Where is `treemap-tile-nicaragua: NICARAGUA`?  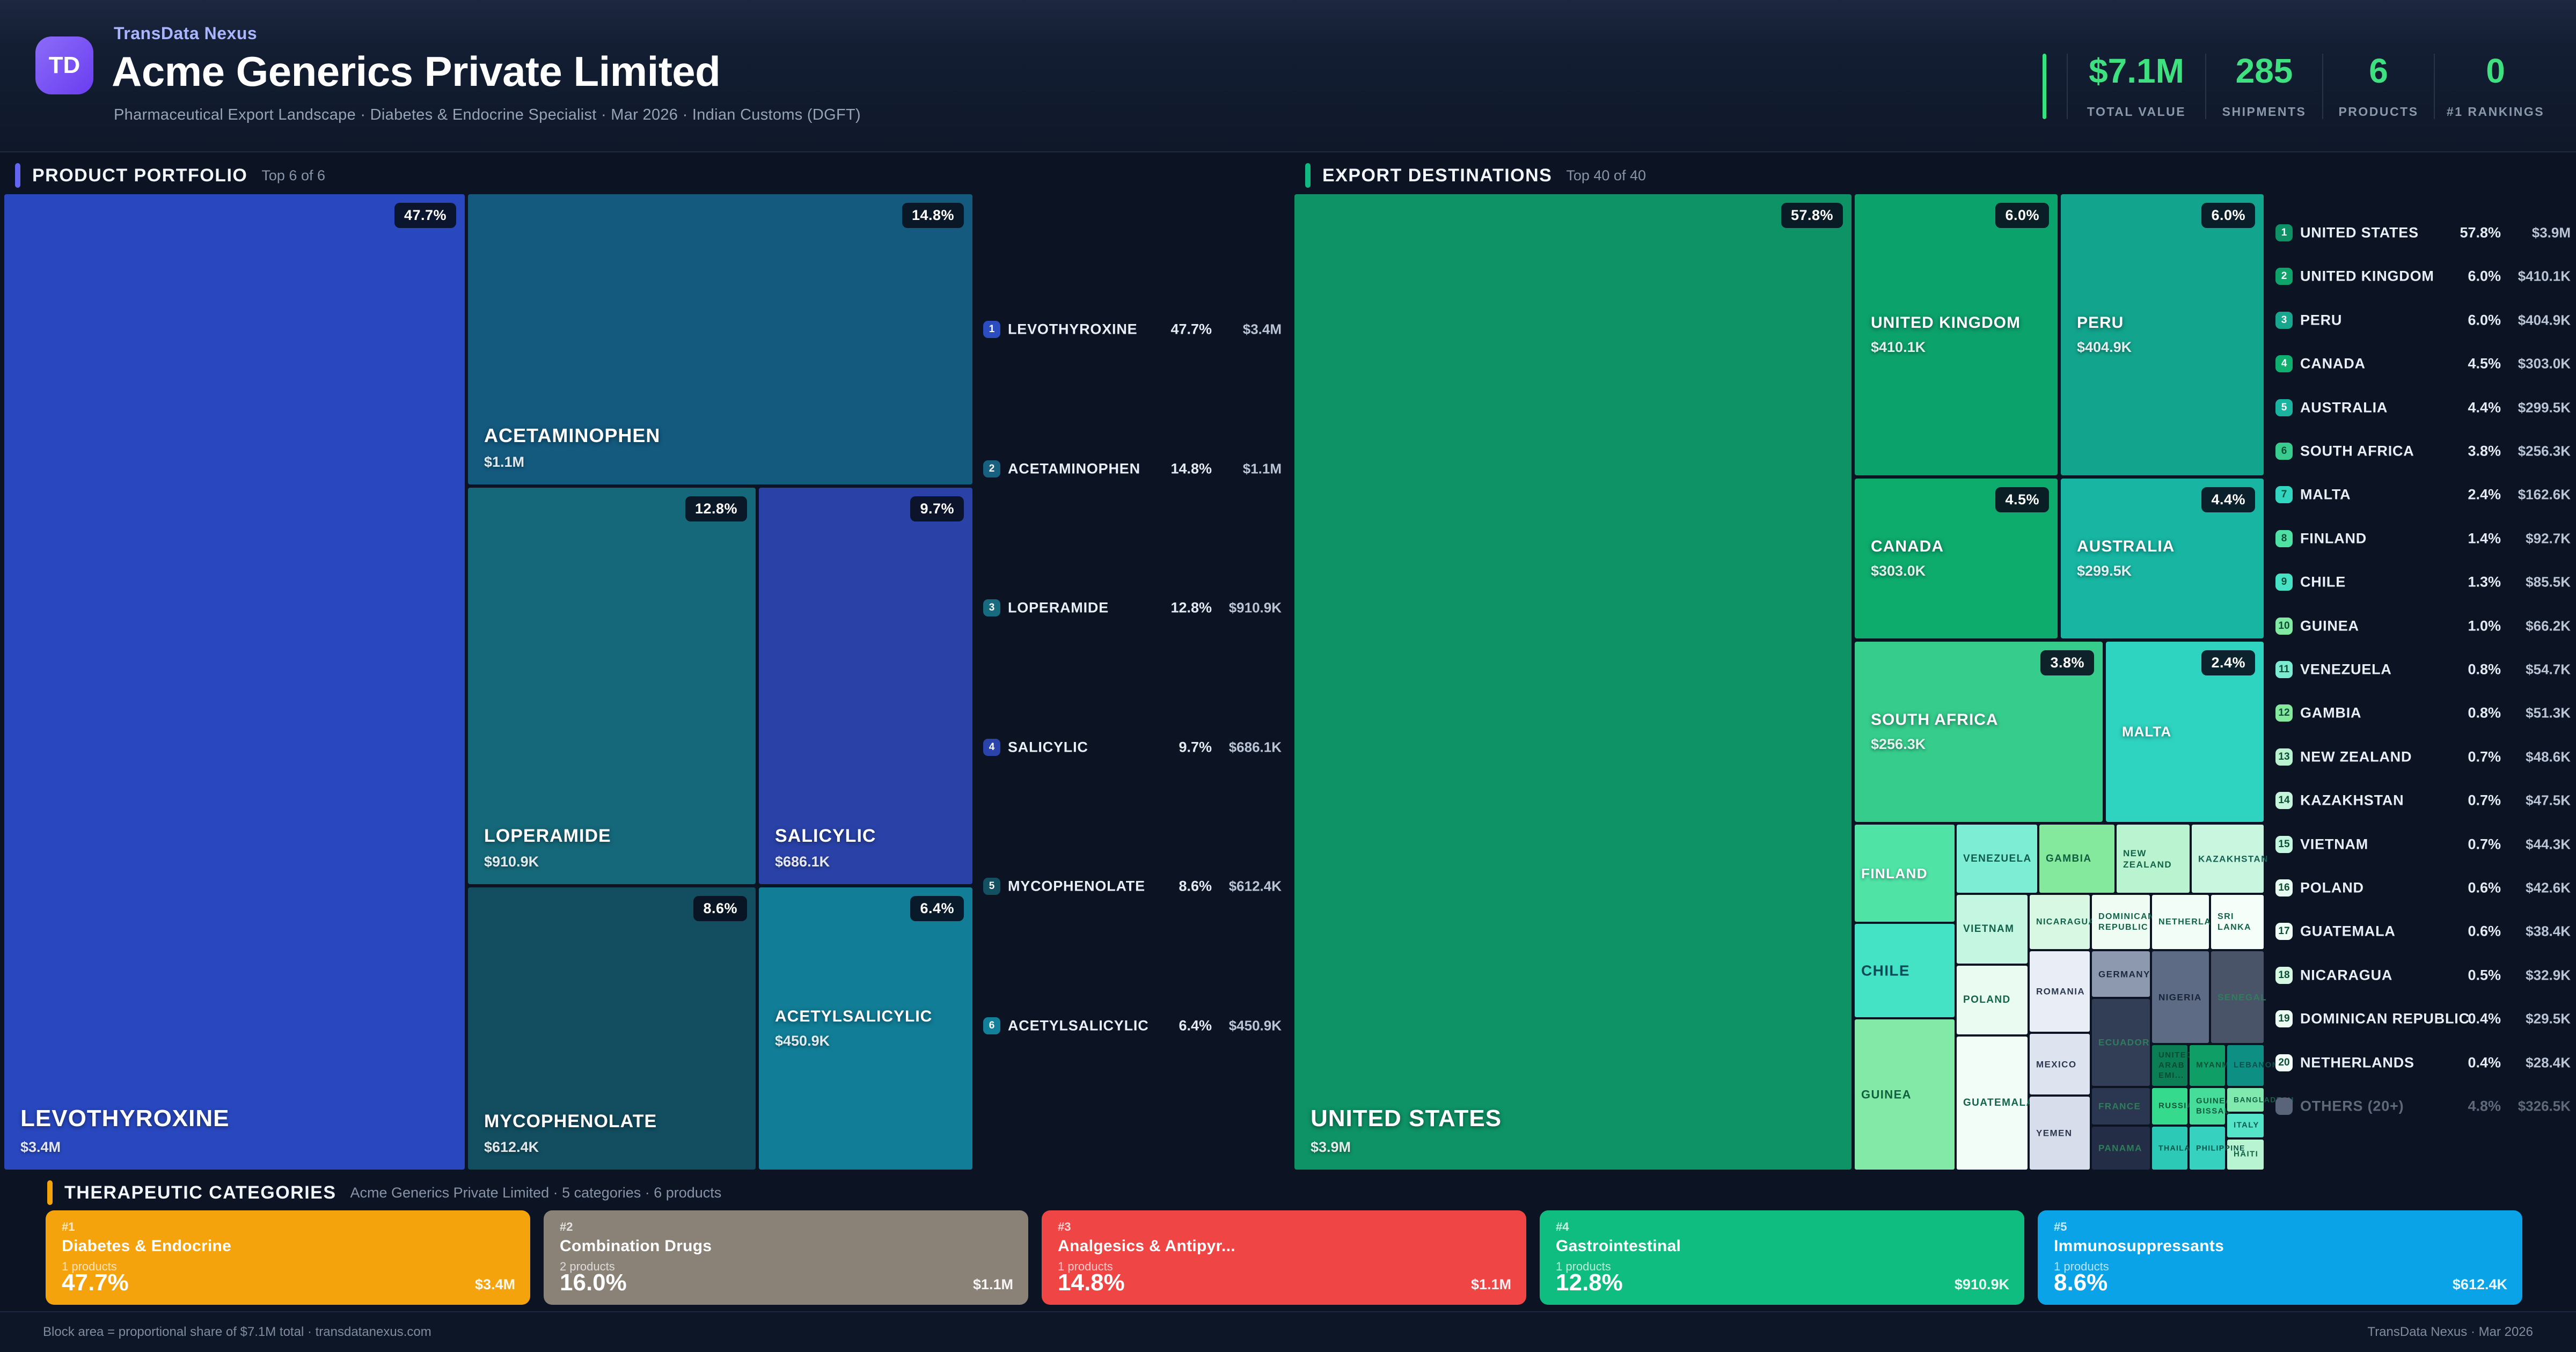
treemap-tile-nicaragua: NICARAGUA is located at coordinates (2062, 922).